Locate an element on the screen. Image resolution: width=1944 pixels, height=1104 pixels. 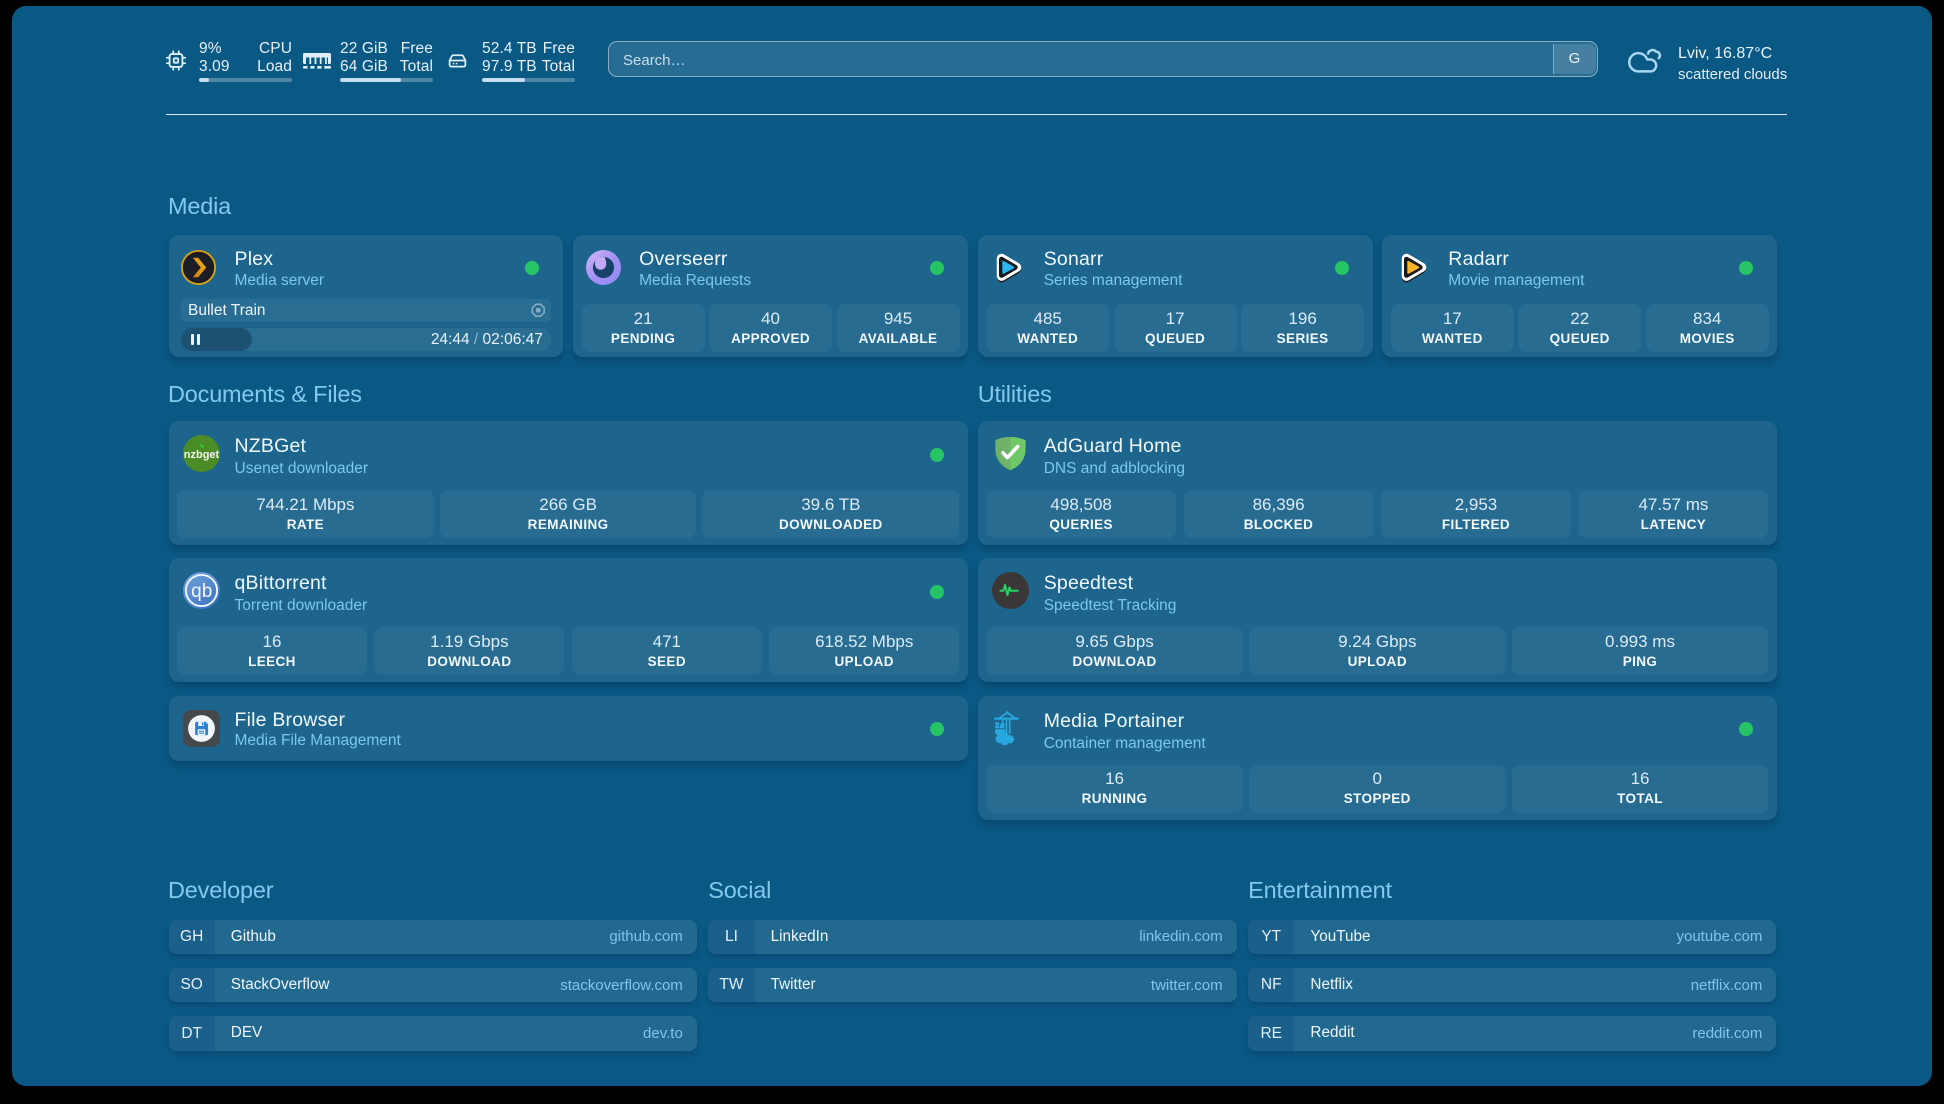
svg-text: qb is located at coordinates (201, 591).